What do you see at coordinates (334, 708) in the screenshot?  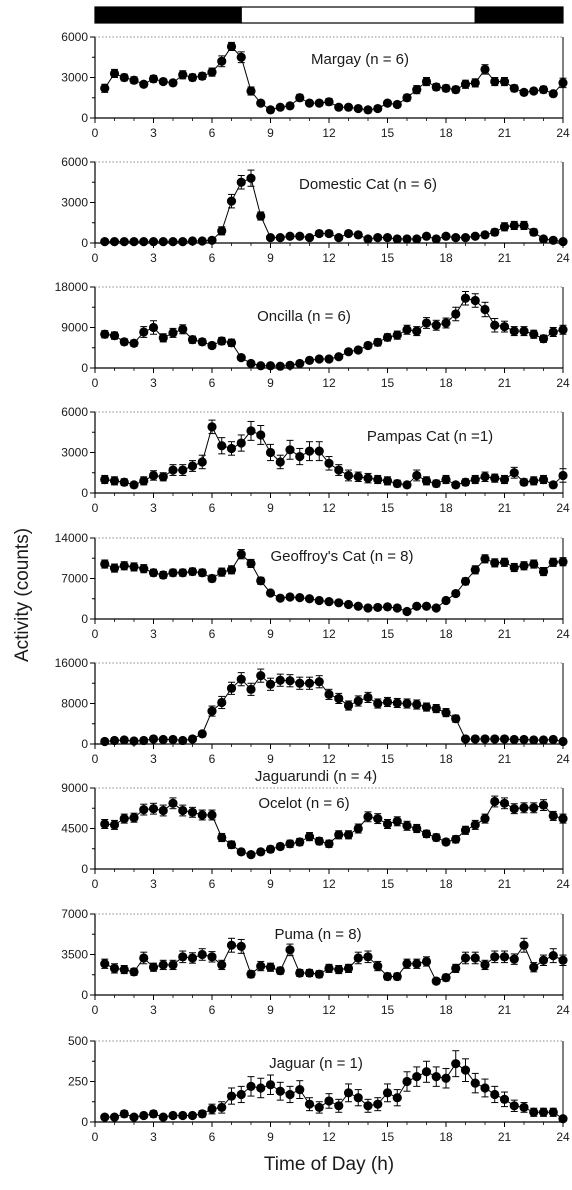 I see `series-line` at bounding box center [334, 708].